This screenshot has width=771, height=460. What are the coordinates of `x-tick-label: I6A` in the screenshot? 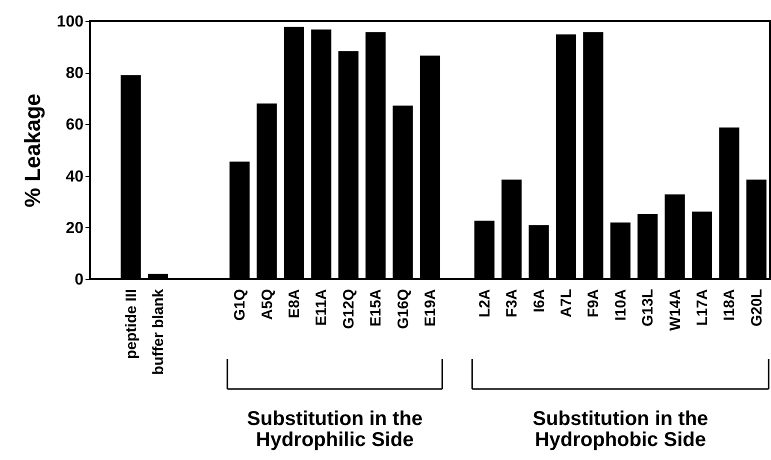 It's located at (539, 300).